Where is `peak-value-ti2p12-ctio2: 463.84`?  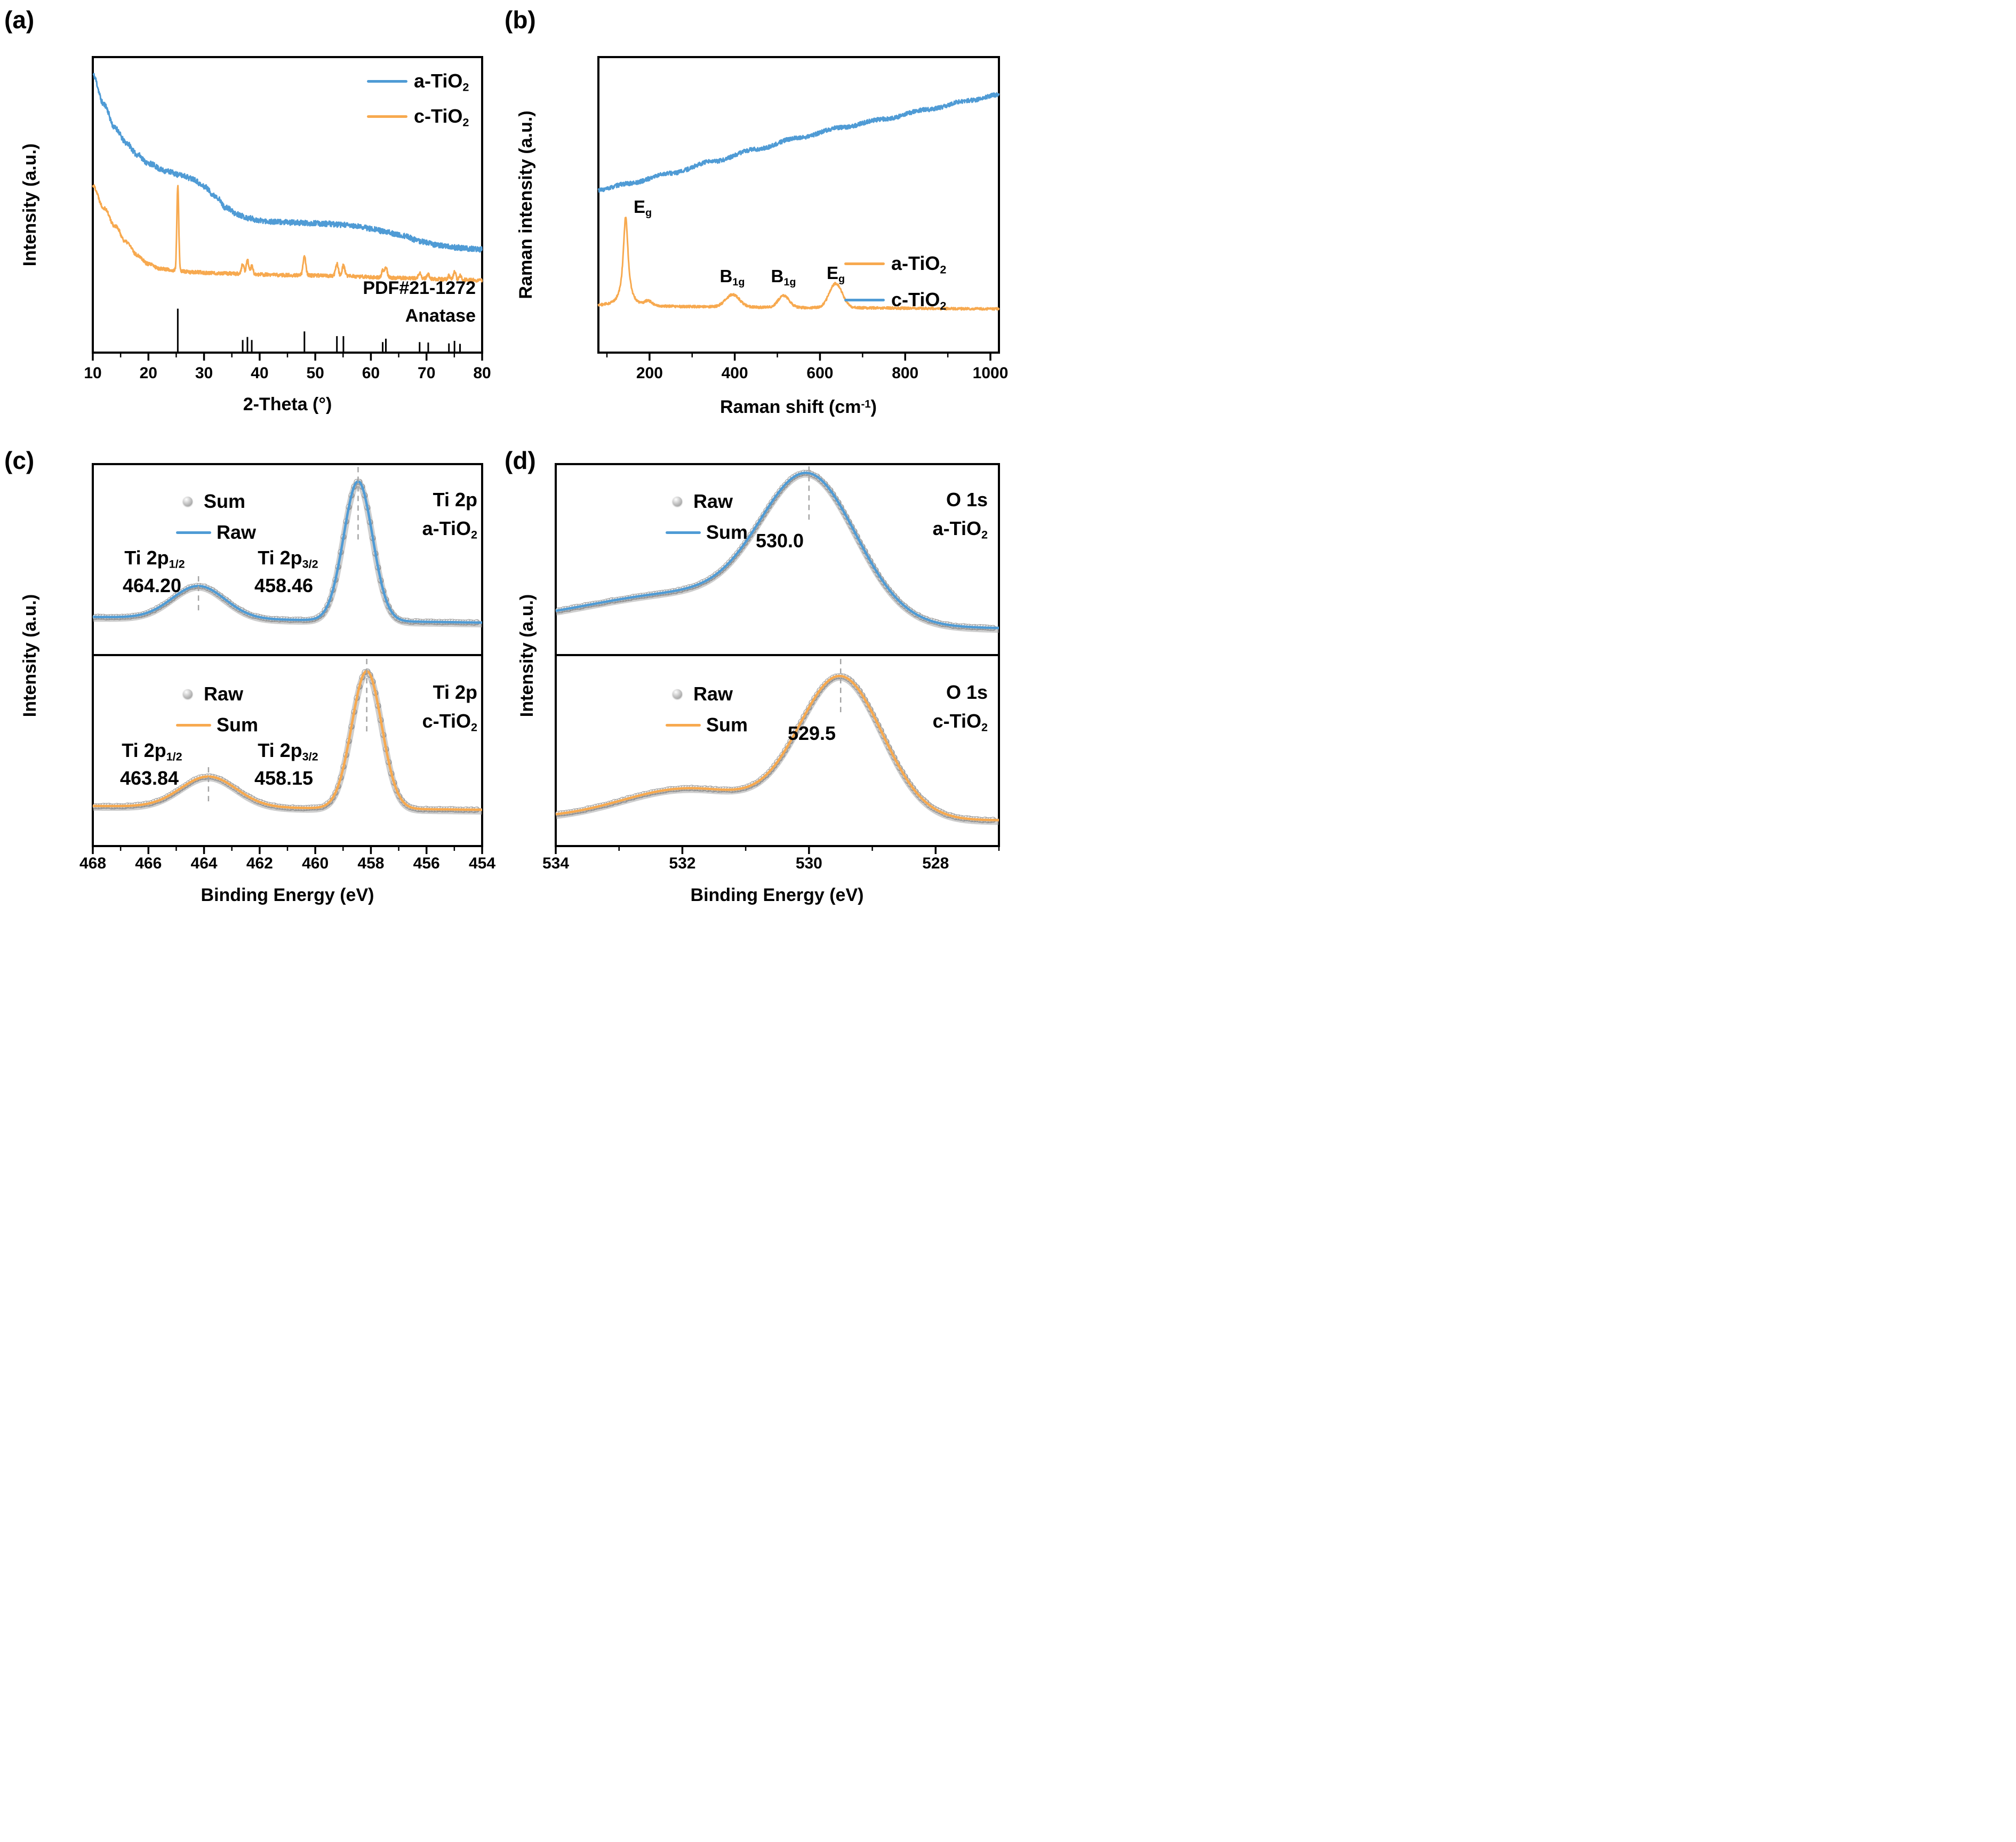 peak-value-ti2p12-ctio2: 463.84 is located at coordinates (149, 778).